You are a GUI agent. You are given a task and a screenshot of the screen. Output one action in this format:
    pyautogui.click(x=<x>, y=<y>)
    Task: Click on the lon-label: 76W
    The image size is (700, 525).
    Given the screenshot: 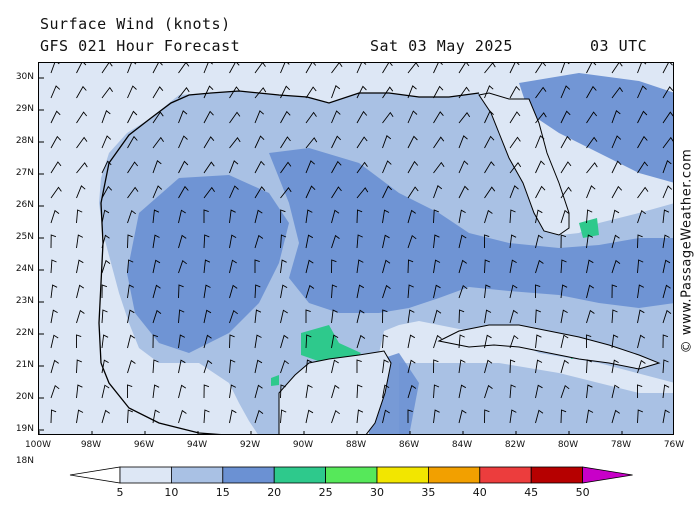 What is the action you would take?
    pyautogui.click(x=674, y=445)
    